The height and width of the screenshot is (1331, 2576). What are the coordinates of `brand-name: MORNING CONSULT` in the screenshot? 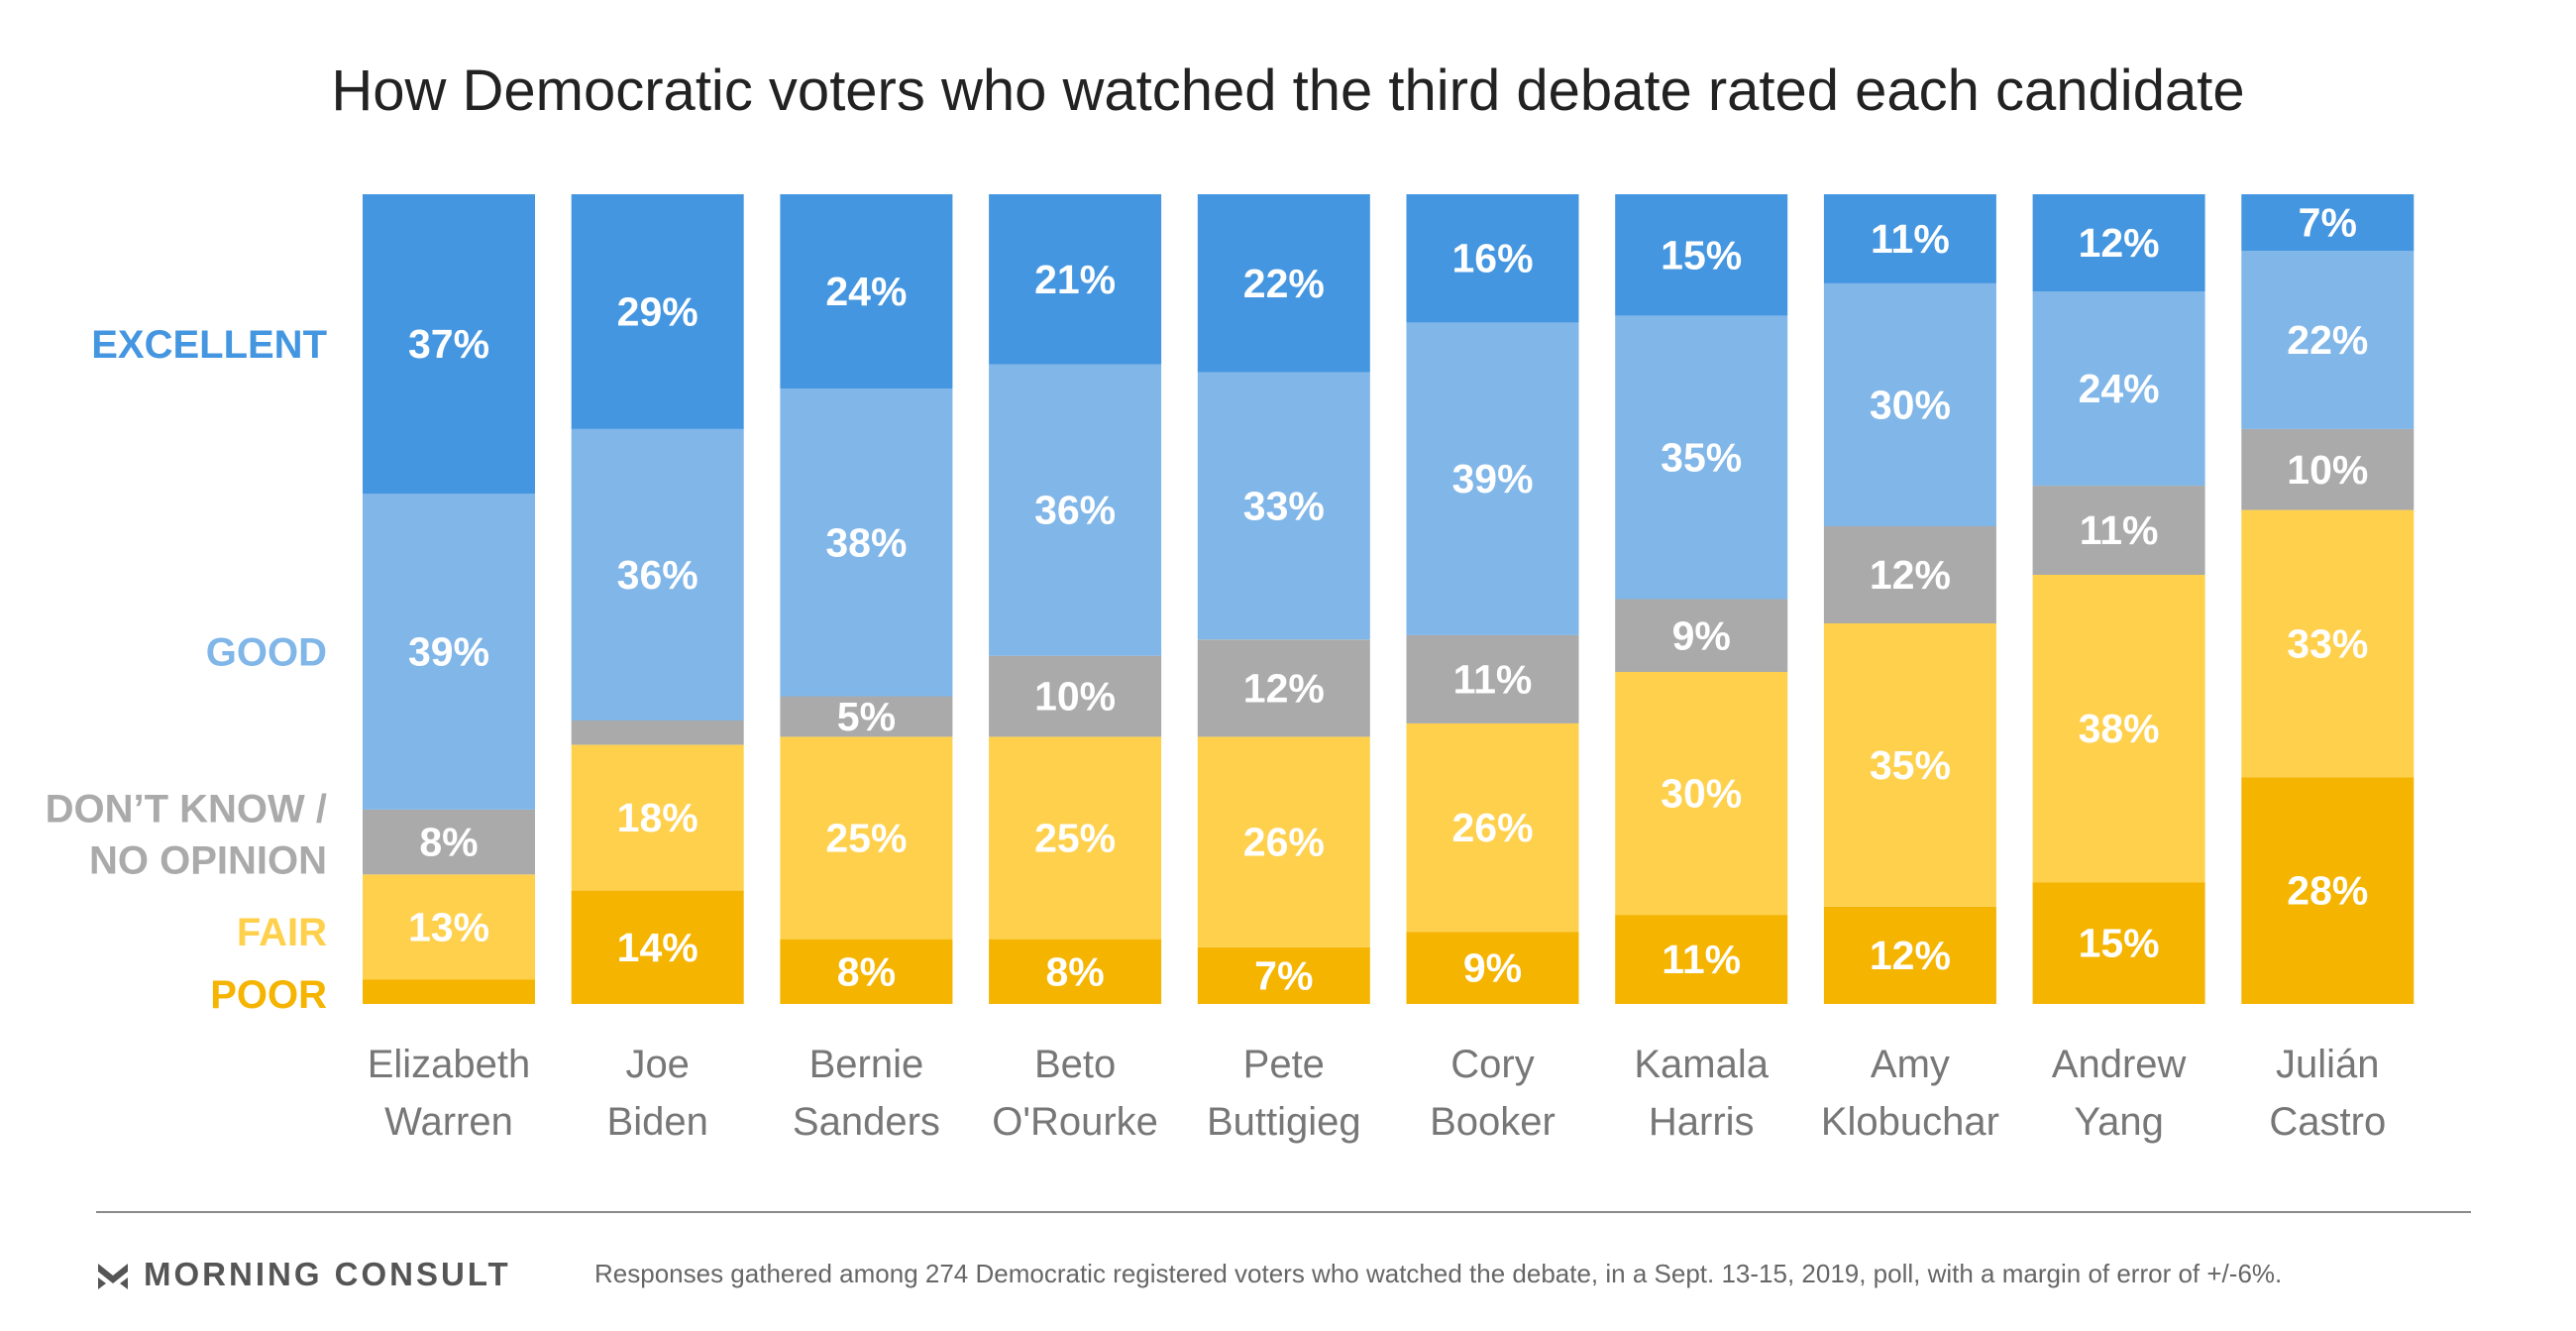 It's located at (327, 1274).